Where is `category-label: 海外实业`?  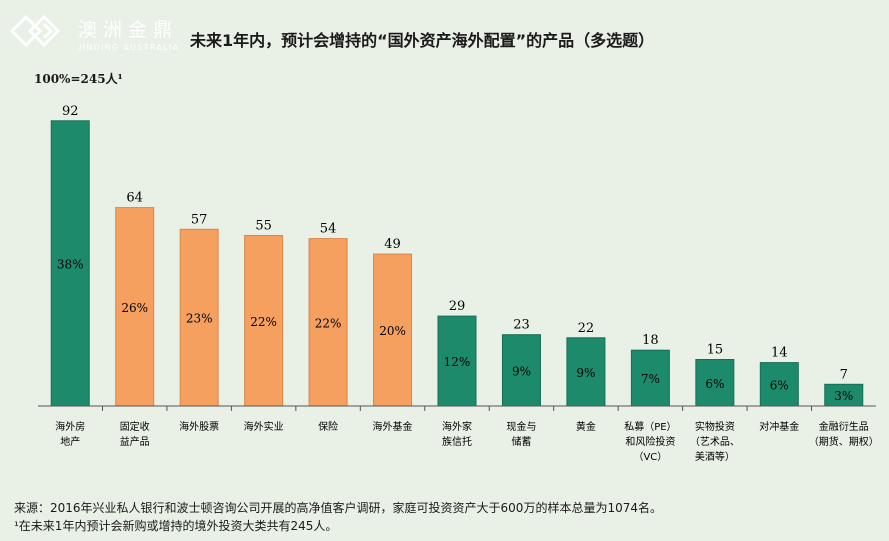 category-label: 海外实业 is located at coordinates (264, 426).